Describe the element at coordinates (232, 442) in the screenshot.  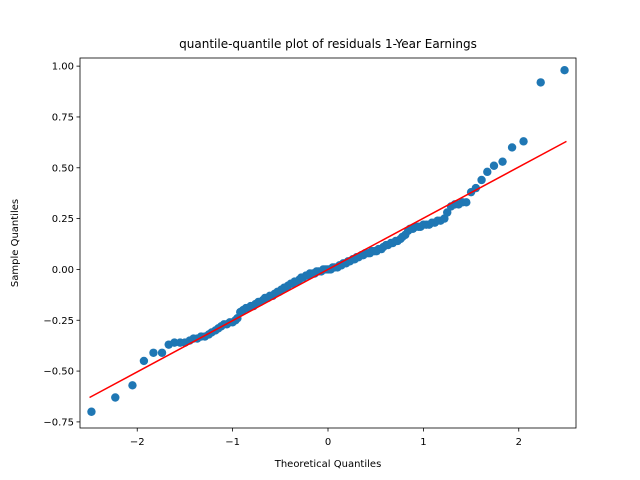
I see `x-tick-label: −1` at that location.